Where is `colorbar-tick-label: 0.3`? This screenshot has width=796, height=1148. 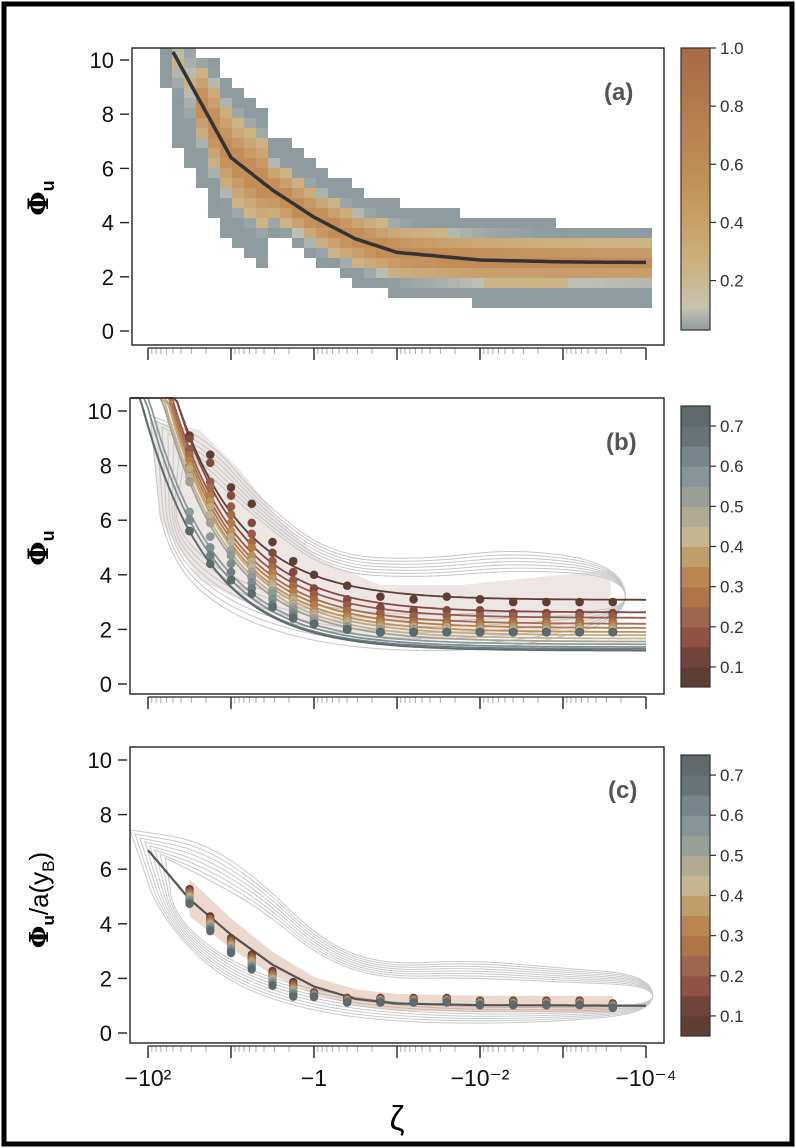
colorbar-tick-label: 0.3 is located at coordinates (732, 936).